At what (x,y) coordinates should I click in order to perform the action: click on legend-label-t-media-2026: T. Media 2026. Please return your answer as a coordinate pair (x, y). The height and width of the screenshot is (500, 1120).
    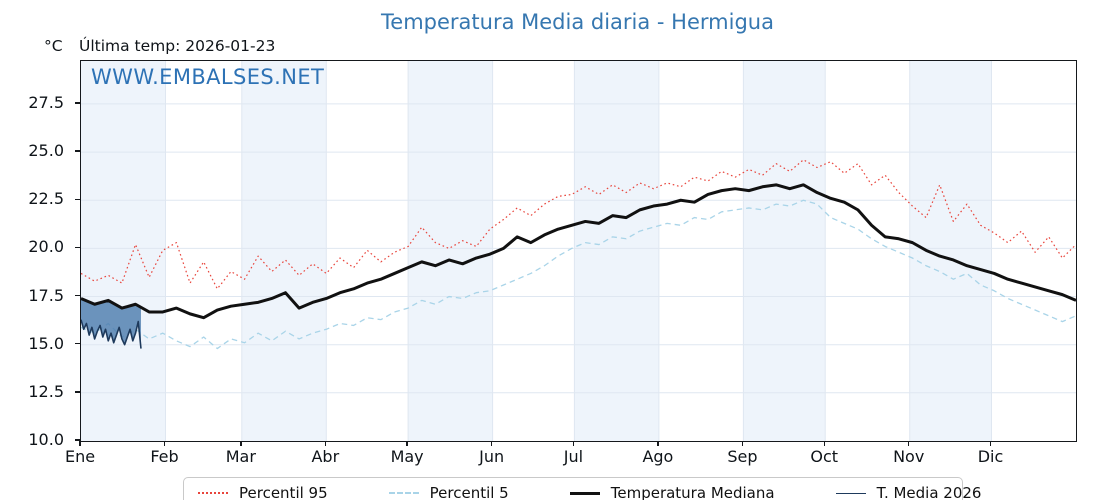
    Looking at the image, I should click on (929, 492).